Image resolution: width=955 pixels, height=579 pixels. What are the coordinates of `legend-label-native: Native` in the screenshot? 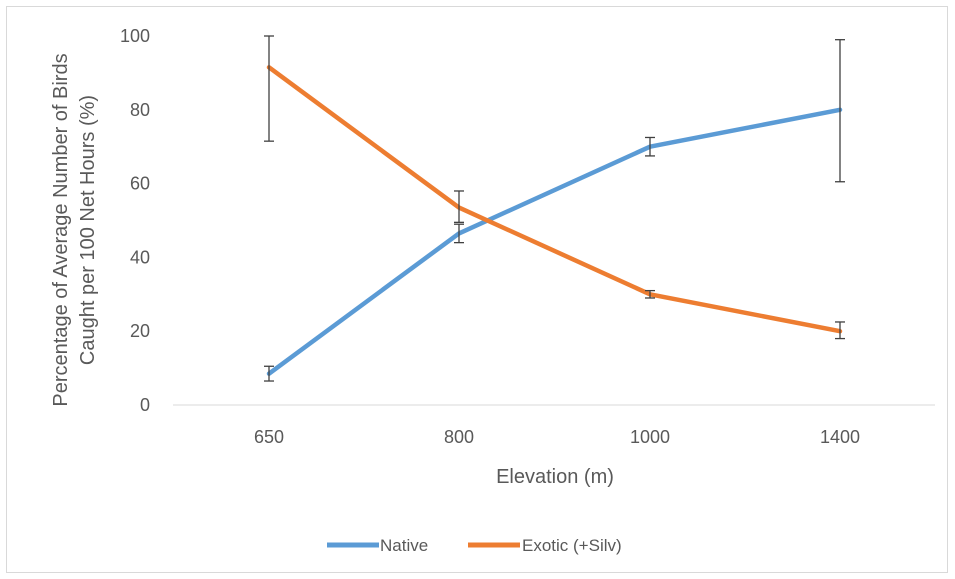 It's located at (404, 545).